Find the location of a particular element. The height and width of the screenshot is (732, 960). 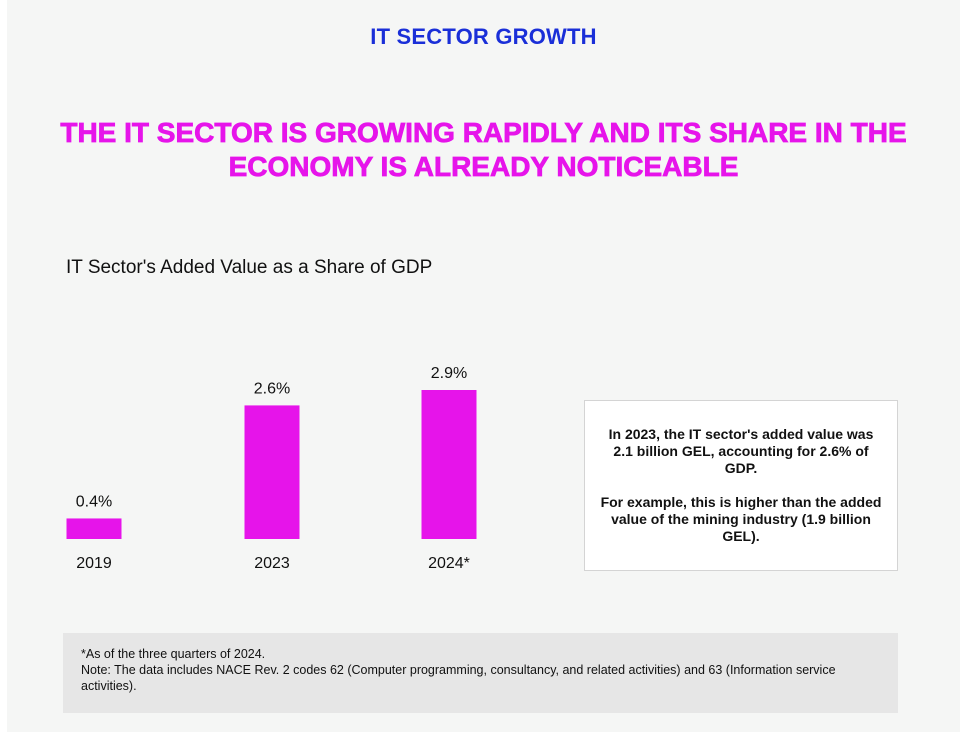

category-label-2019: 2019 is located at coordinates (94, 563).